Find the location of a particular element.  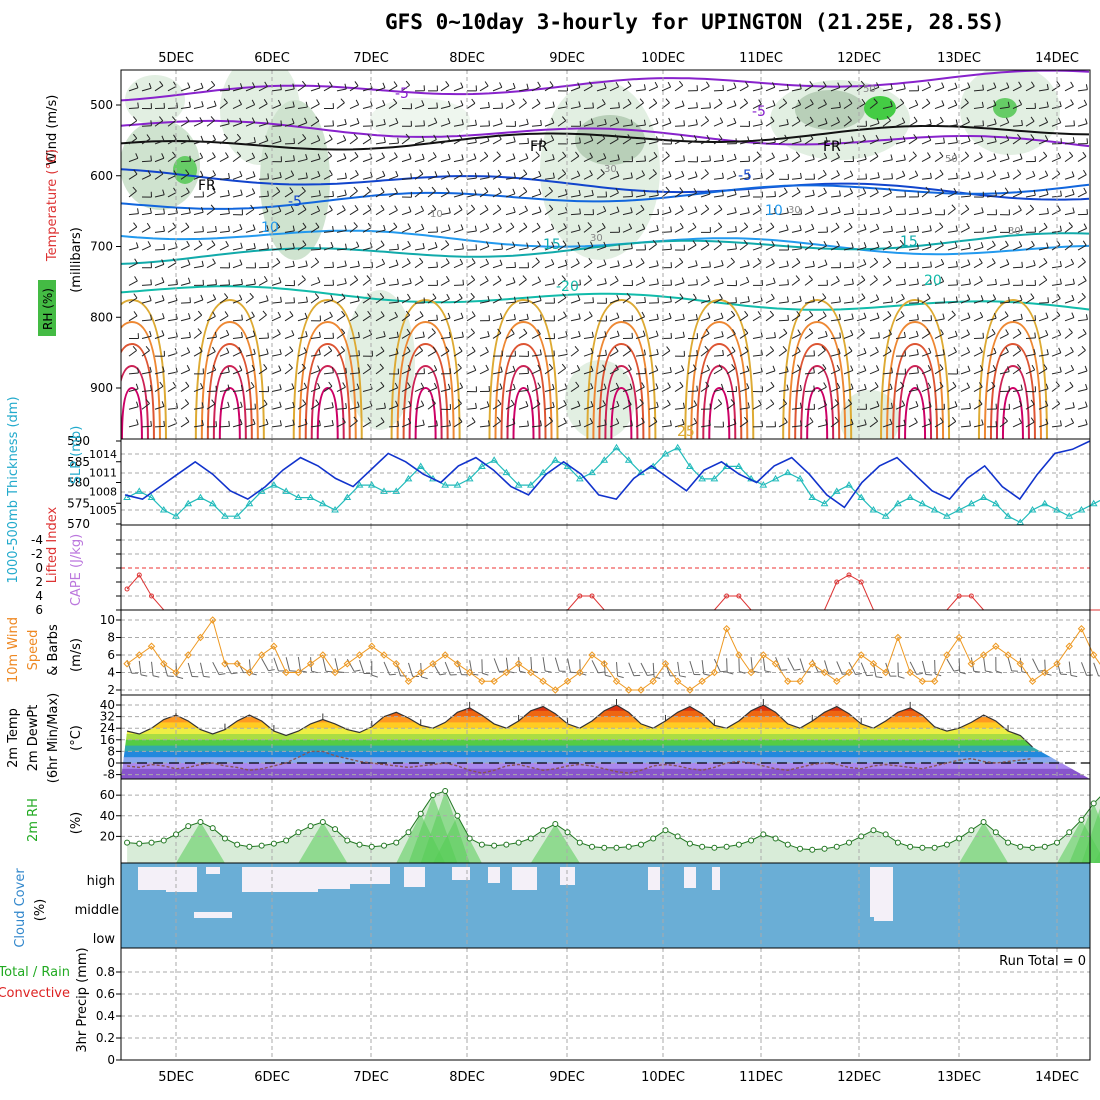

li-tick-label: 0 is located at coordinates (39, 568).